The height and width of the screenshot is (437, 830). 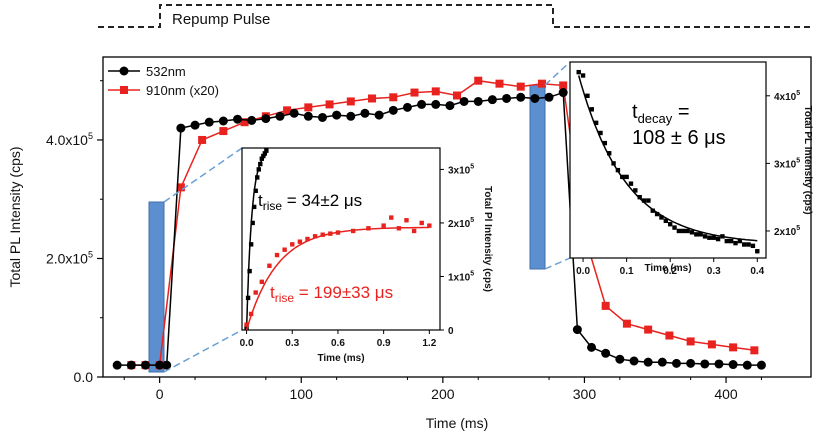 What do you see at coordinates (459, 170) in the screenshot?
I see `rise-inset-y-tick-label-base: 3x10` at bounding box center [459, 170].